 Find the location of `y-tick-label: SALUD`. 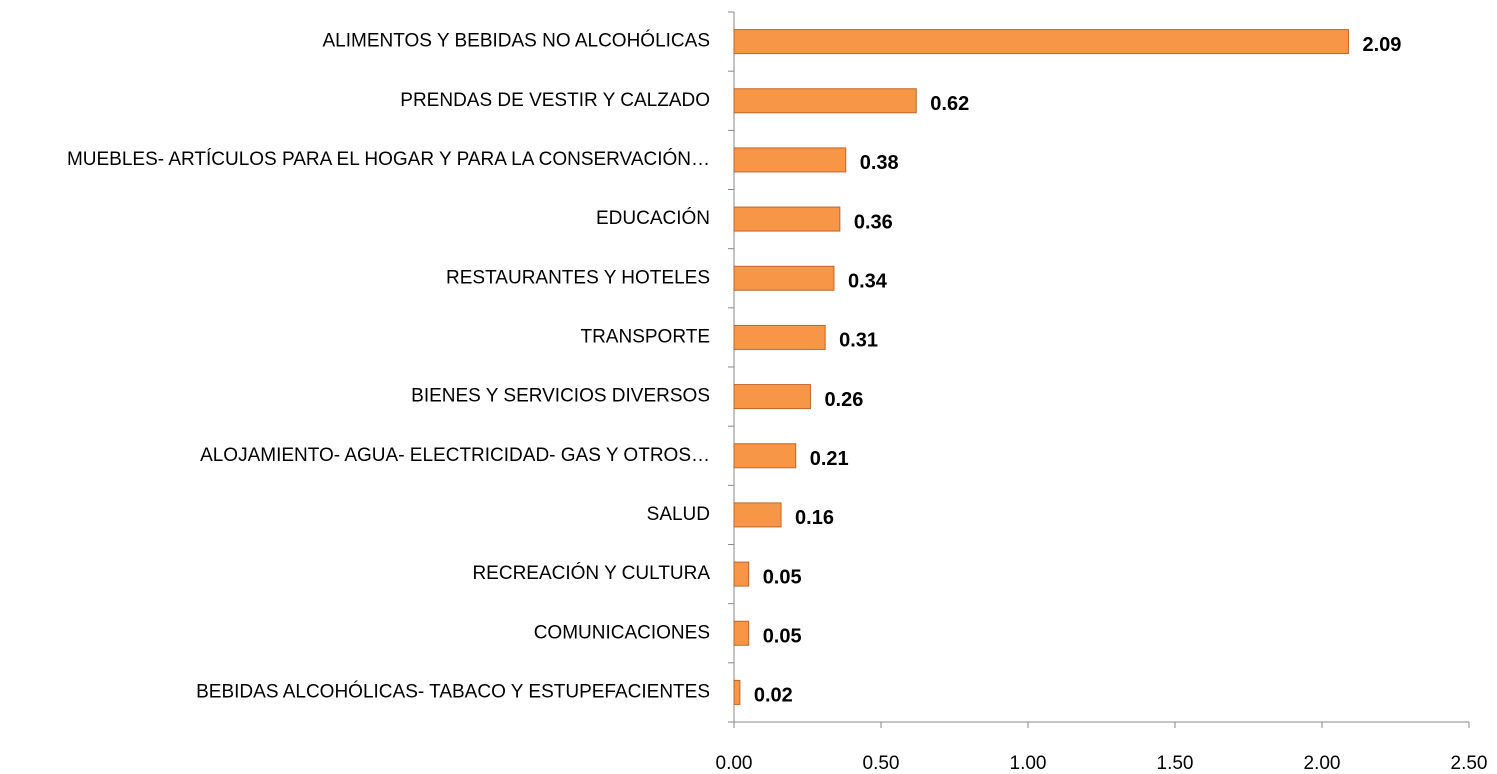

y-tick-label: SALUD is located at coordinates (678, 514).